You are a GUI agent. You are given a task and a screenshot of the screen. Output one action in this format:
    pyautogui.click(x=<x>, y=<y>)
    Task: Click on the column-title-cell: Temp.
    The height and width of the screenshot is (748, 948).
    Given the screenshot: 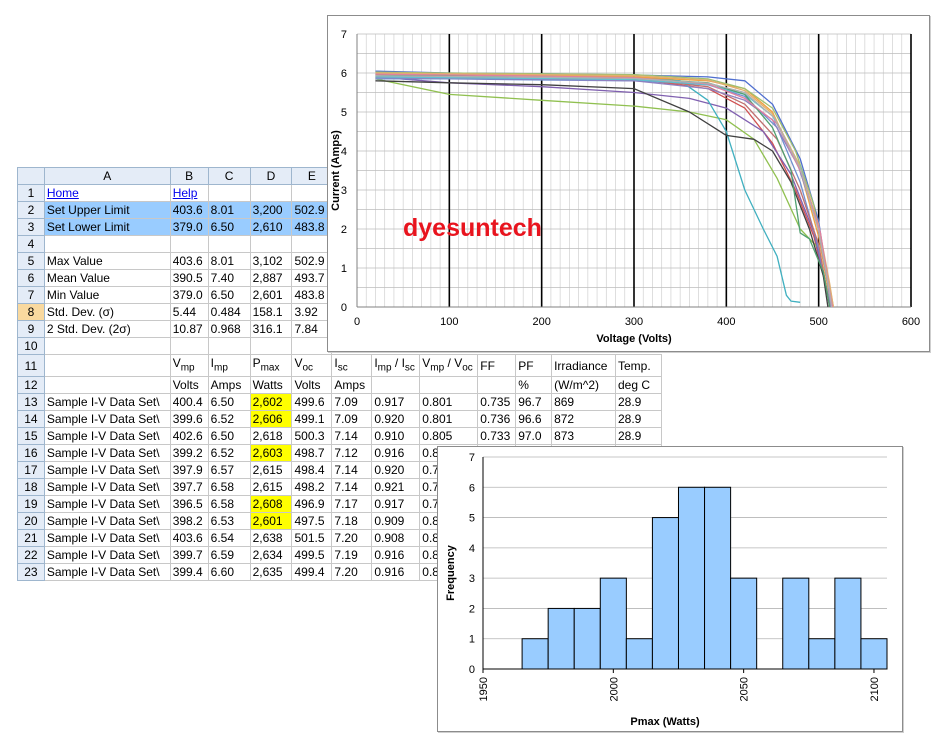 What is the action you would take?
    pyautogui.click(x=638, y=365)
    